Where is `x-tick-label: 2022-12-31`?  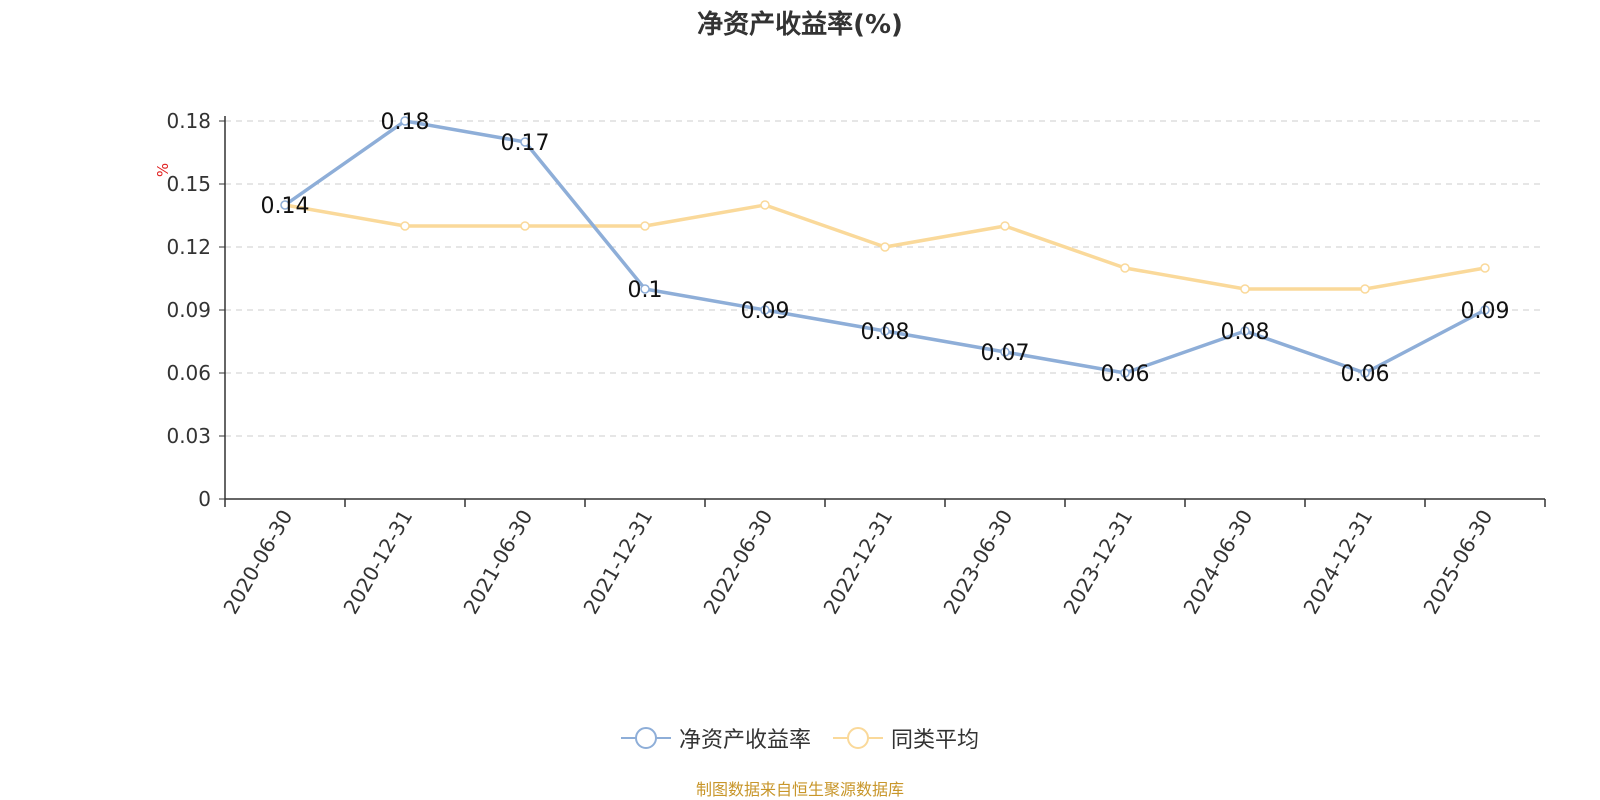
x-tick-label: 2022-12-31 is located at coordinates (857, 562).